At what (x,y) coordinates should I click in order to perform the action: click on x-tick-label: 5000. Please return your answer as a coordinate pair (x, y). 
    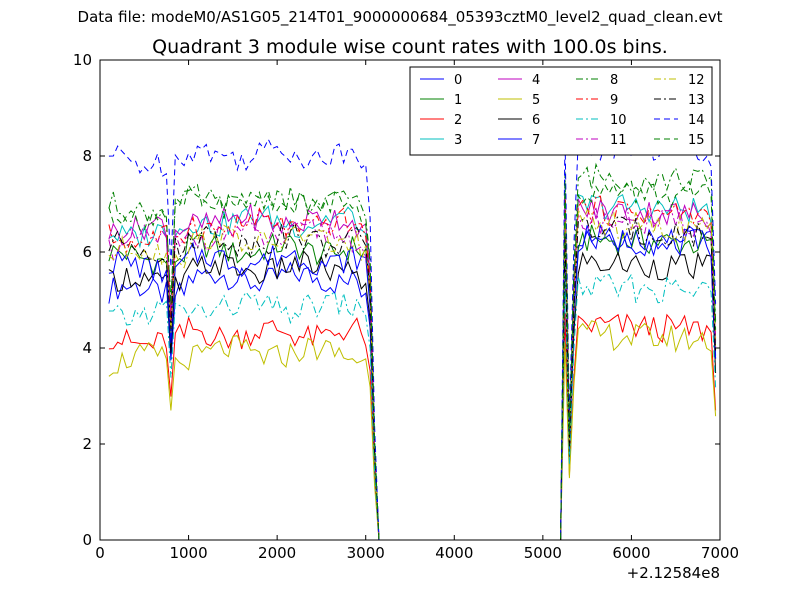
    Looking at the image, I should click on (543, 553).